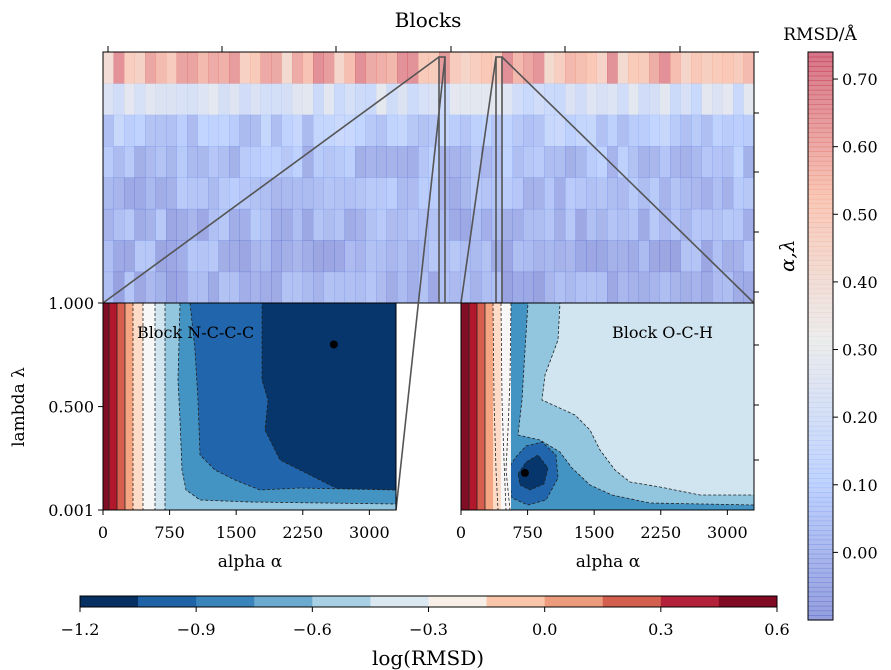 The width and height of the screenshot is (891, 670). I want to click on log-rmsd-colorbar-swatch, so click(458, 601).